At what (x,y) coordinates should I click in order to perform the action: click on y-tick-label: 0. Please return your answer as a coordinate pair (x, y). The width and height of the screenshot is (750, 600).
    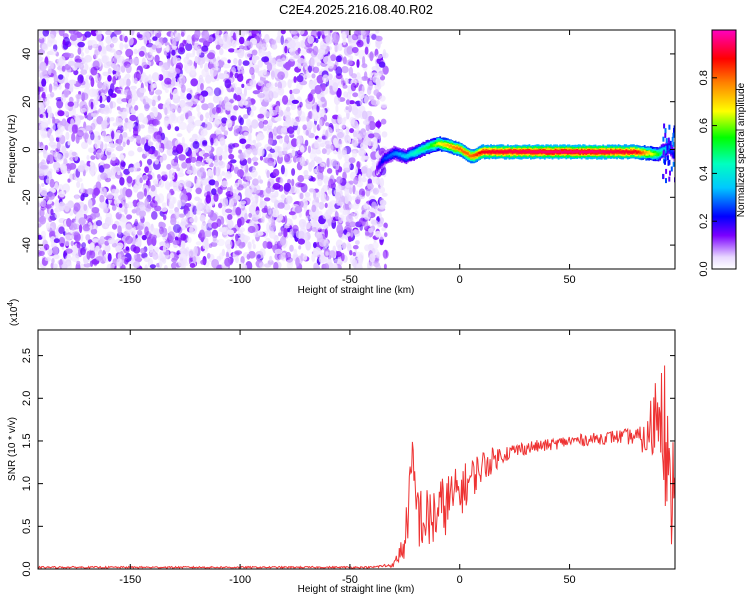
    Looking at the image, I should click on (27, 149).